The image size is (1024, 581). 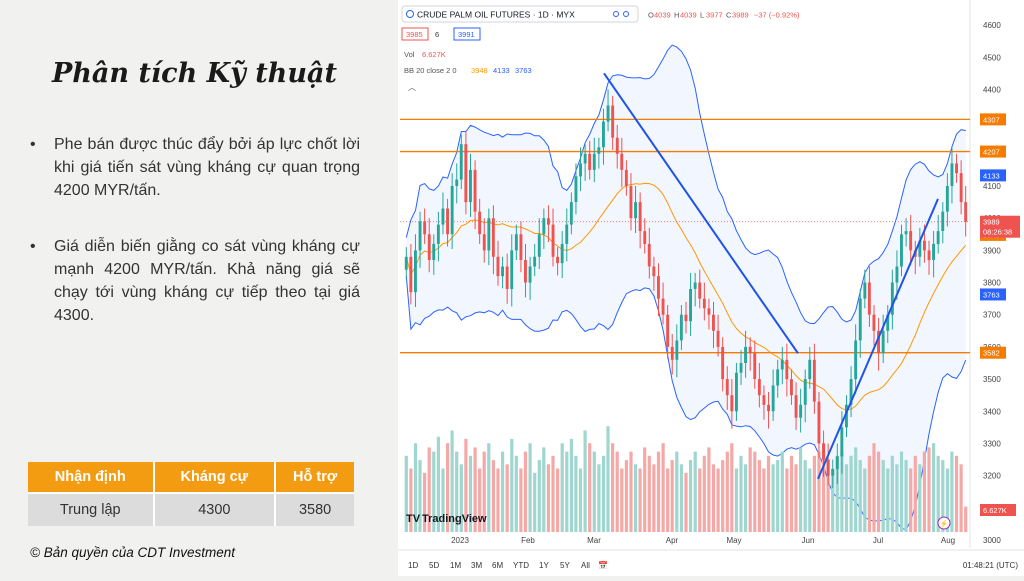 What do you see at coordinates (314, 477) in the screenshot?
I see `table-header: Hỗ trợ` at bounding box center [314, 477].